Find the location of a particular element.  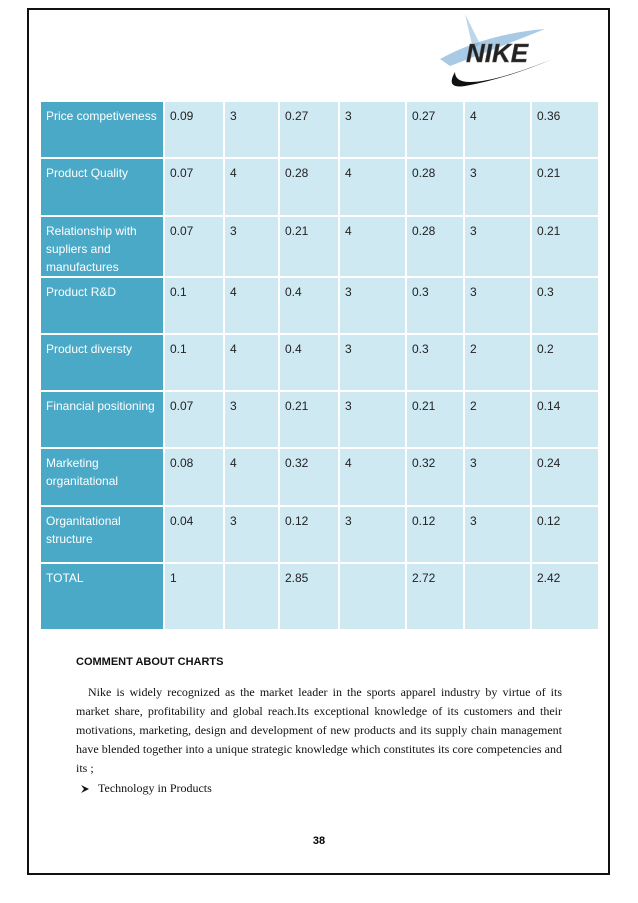

logo-text: NIKE is located at coordinates (497, 53).